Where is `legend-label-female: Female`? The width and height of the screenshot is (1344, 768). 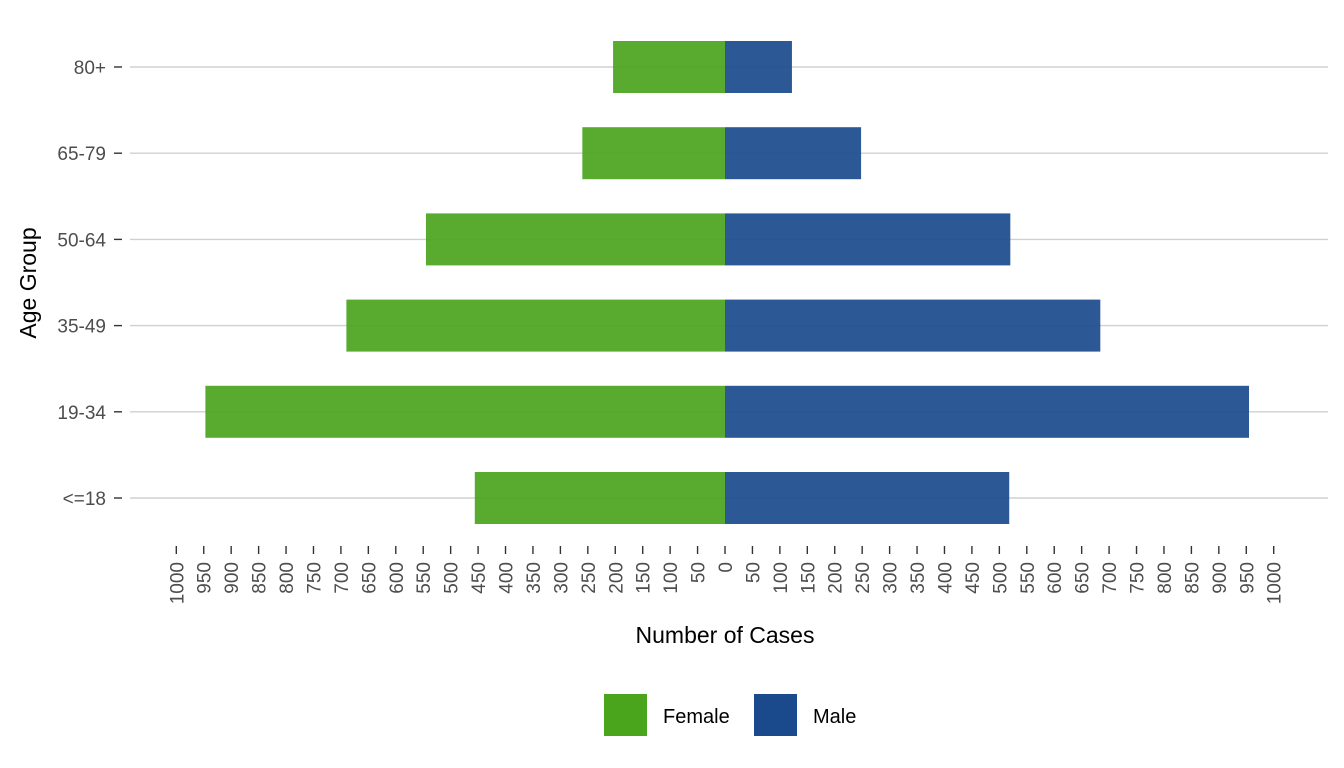
legend-label-female: Female is located at coordinates (696, 717).